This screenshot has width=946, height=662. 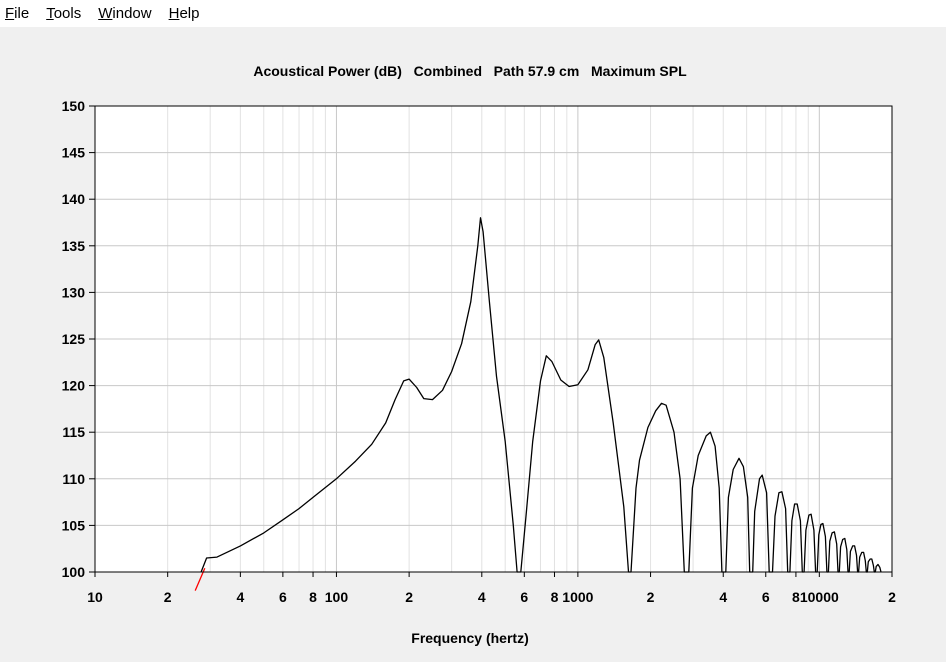 I want to click on x-tick-label: 10000, so click(x=819, y=597).